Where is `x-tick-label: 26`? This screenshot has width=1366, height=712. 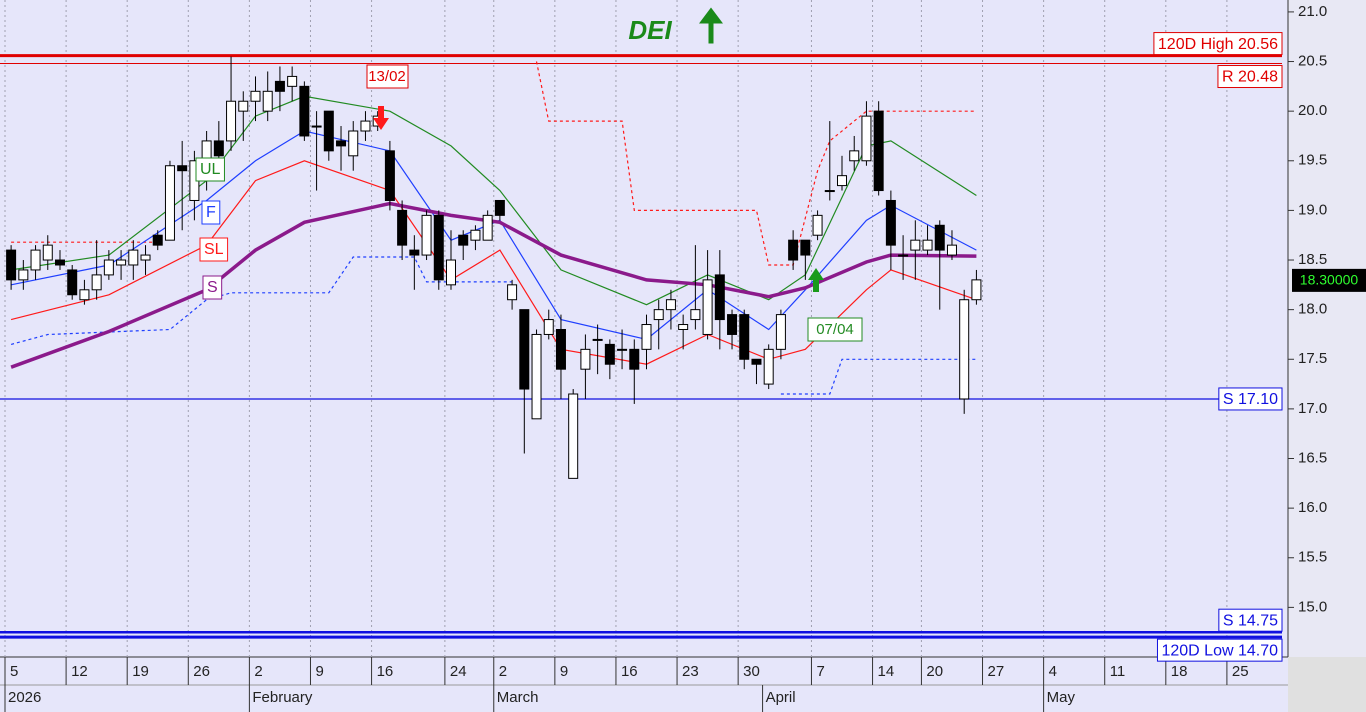
x-tick-label: 26 is located at coordinates (201, 671).